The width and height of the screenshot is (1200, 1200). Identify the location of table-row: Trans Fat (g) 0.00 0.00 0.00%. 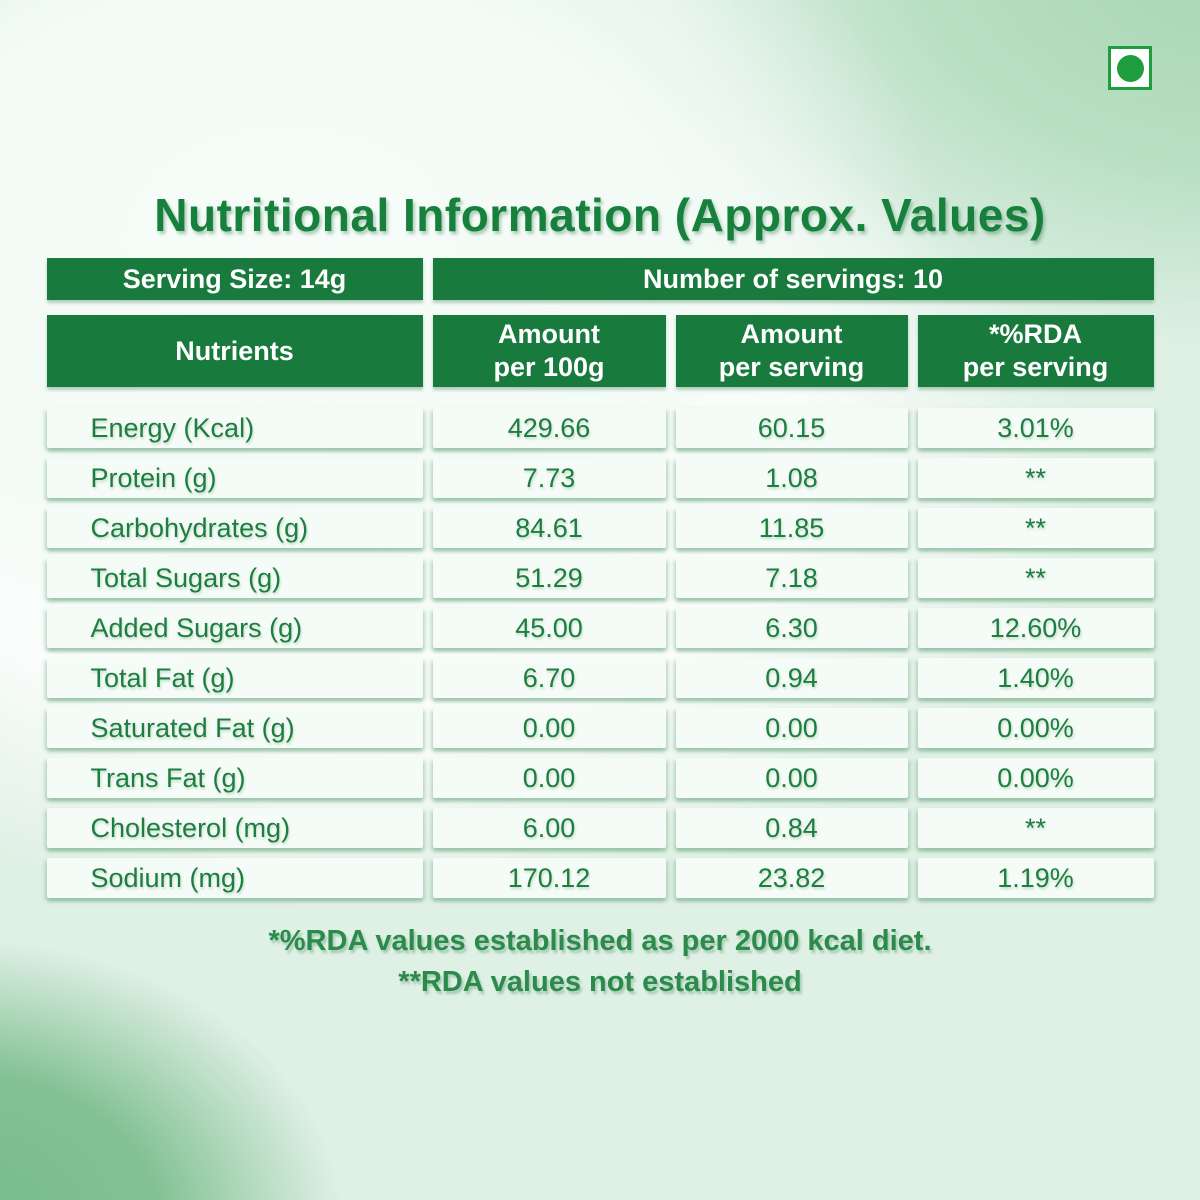
(600, 778).